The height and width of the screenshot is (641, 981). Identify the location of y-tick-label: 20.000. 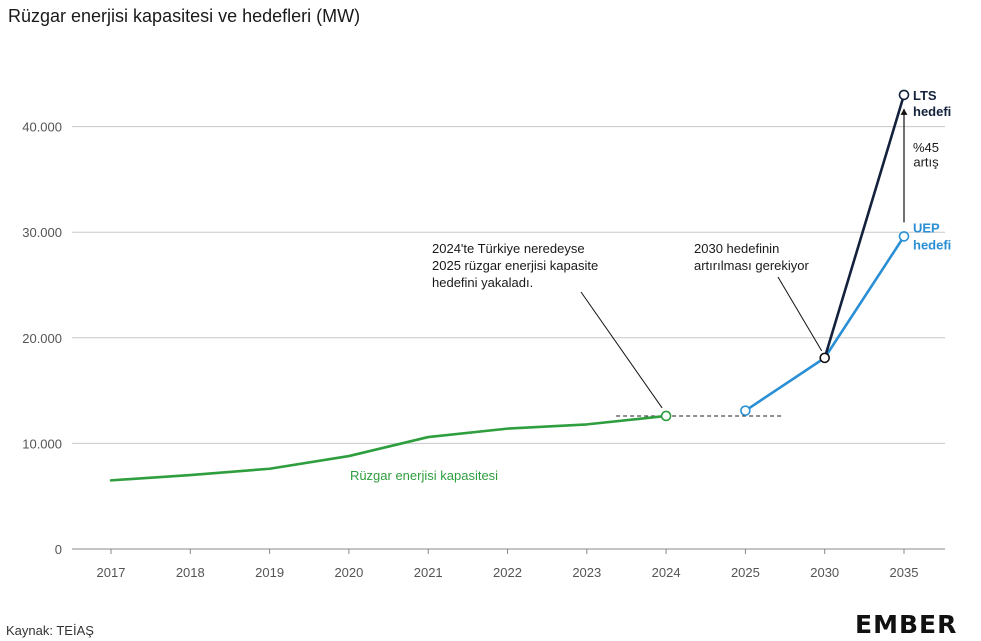
(42, 338).